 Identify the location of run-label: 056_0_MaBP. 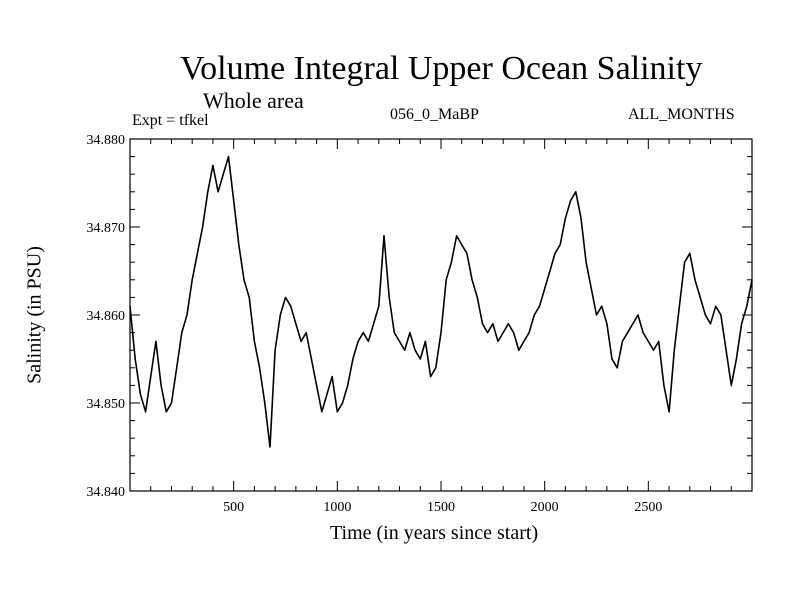
(434, 114).